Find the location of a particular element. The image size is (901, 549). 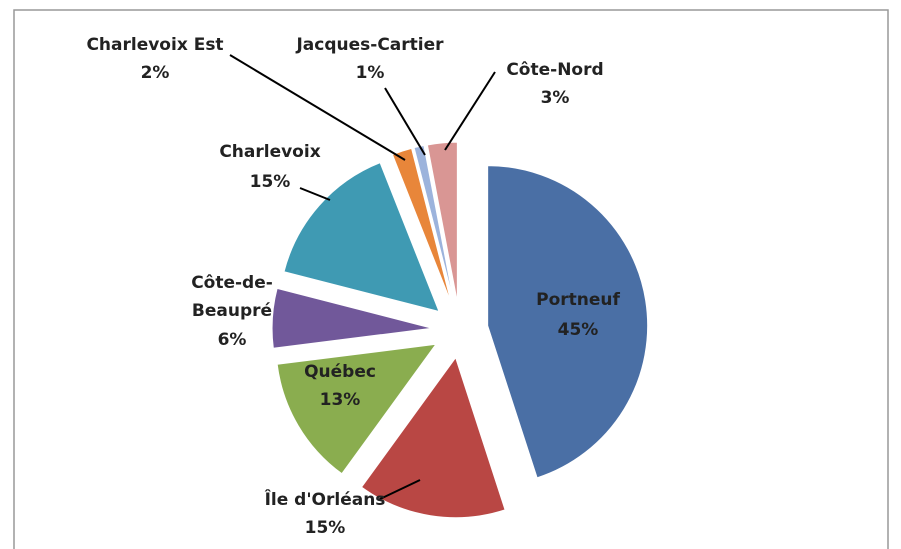

slice-value-label: 13% is located at coordinates (340, 400).